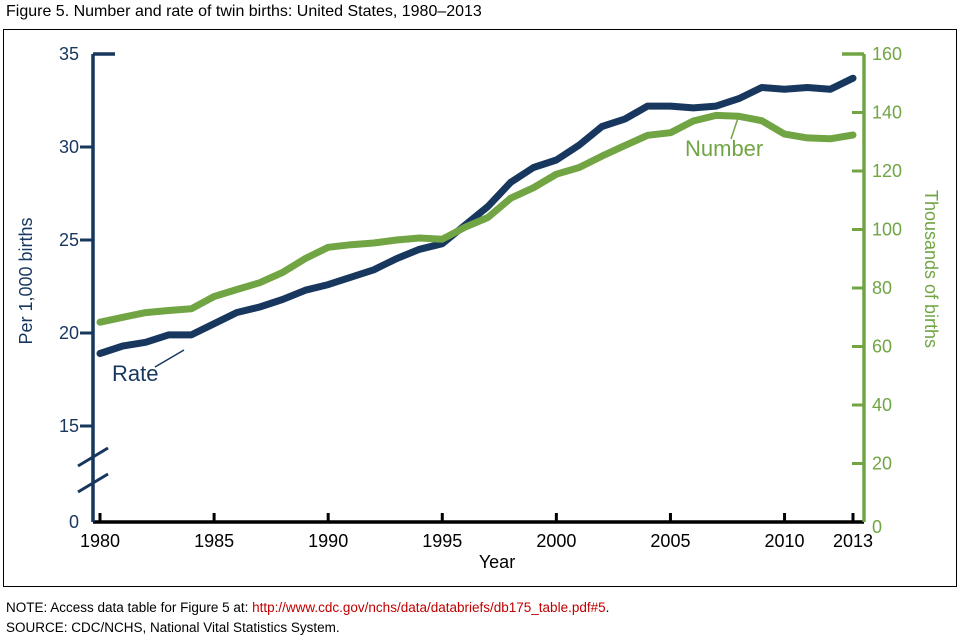 The width and height of the screenshot is (960, 639). What do you see at coordinates (887, 54) in the screenshot?
I see `right-axis-tick-label: 160` at bounding box center [887, 54].